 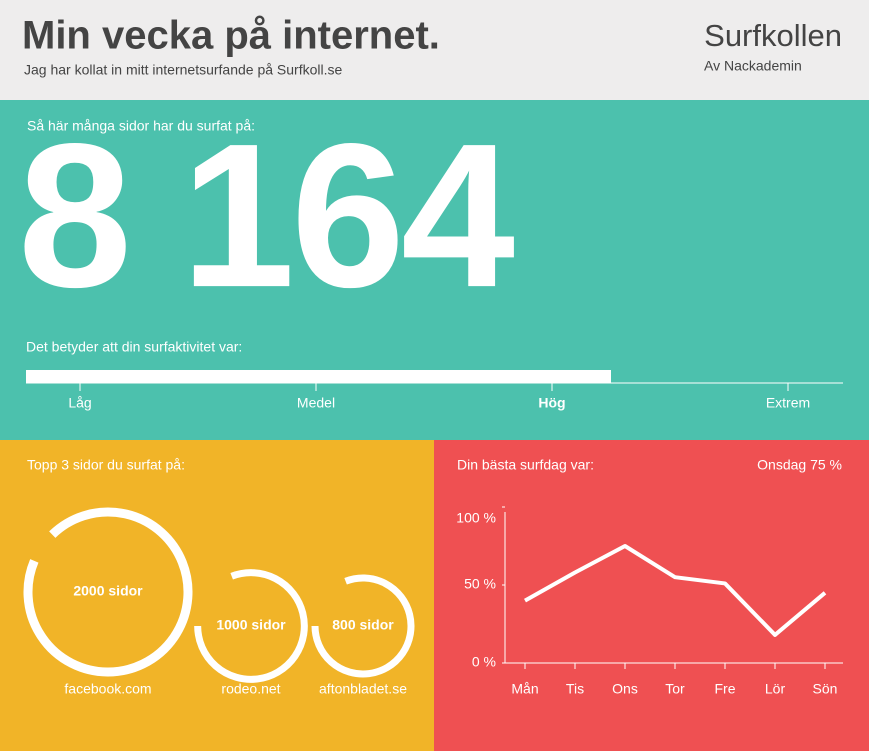 What do you see at coordinates (79, 403) in the screenshot?
I see `level-label: Låg` at bounding box center [79, 403].